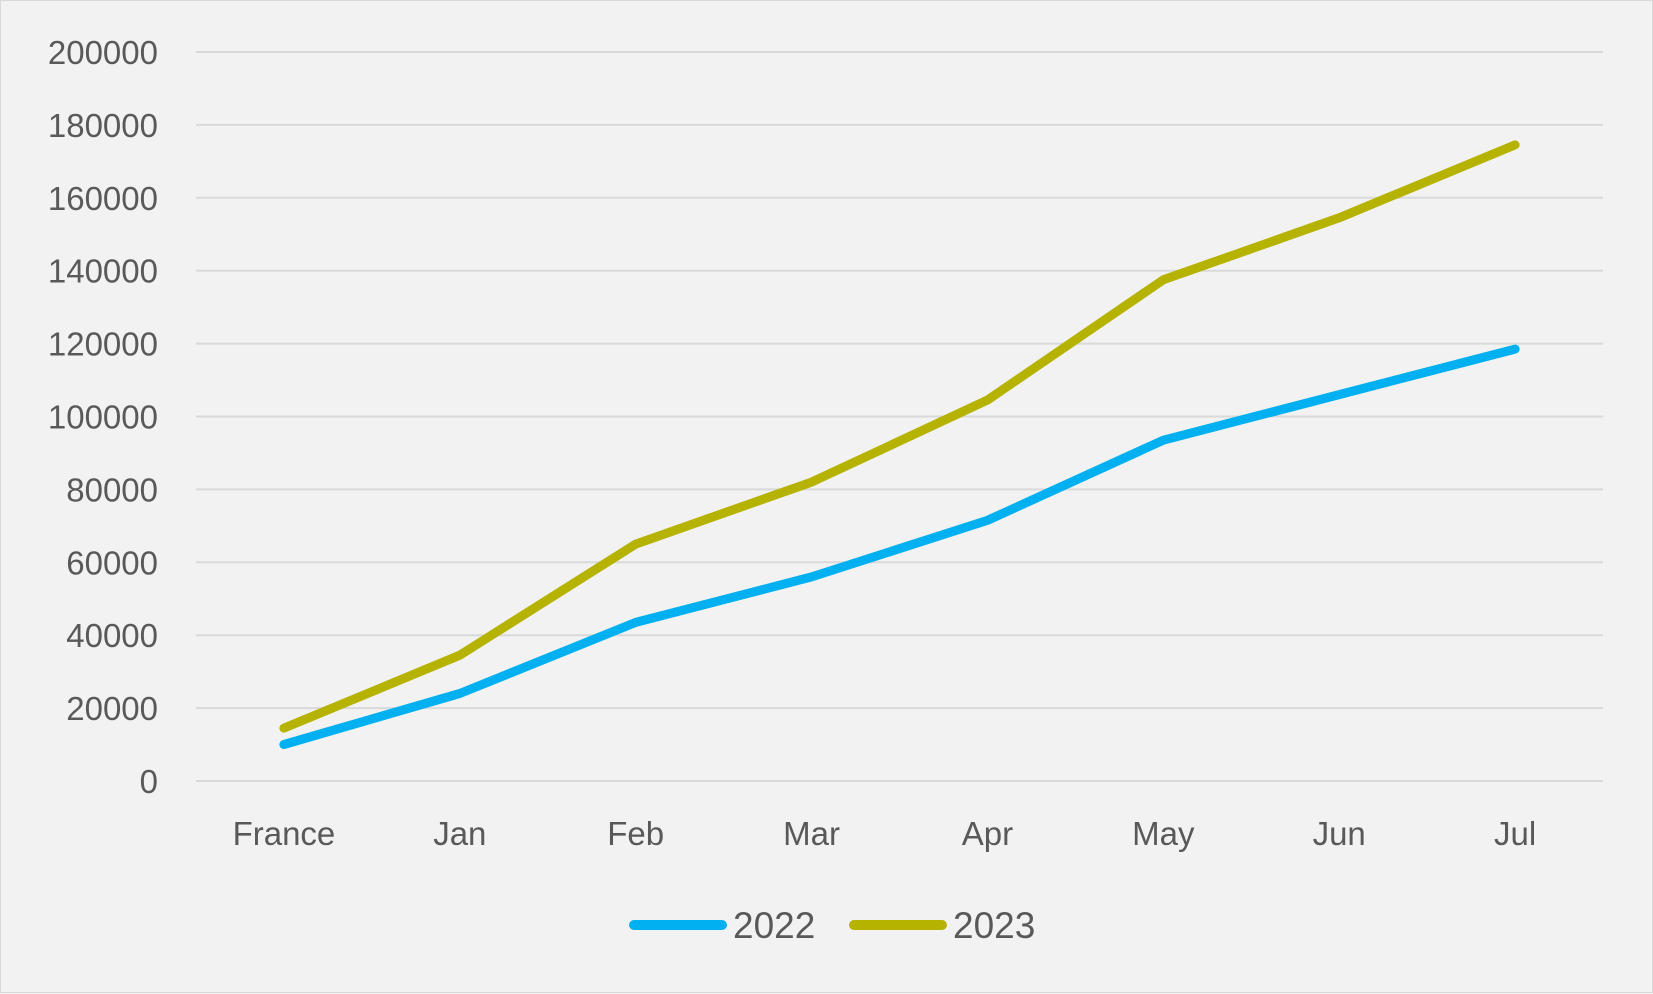 This screenshot has width=1653, height=994. What do you see at coordinates (103, 125) in the screenshot?
I see `y-tick-label: 180000` at bounding box center [103, 125].